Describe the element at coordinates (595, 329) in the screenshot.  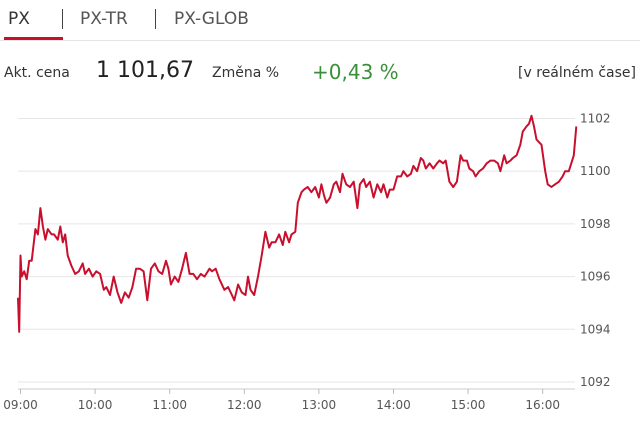
I see `y-tick-label: 1094` at that location.